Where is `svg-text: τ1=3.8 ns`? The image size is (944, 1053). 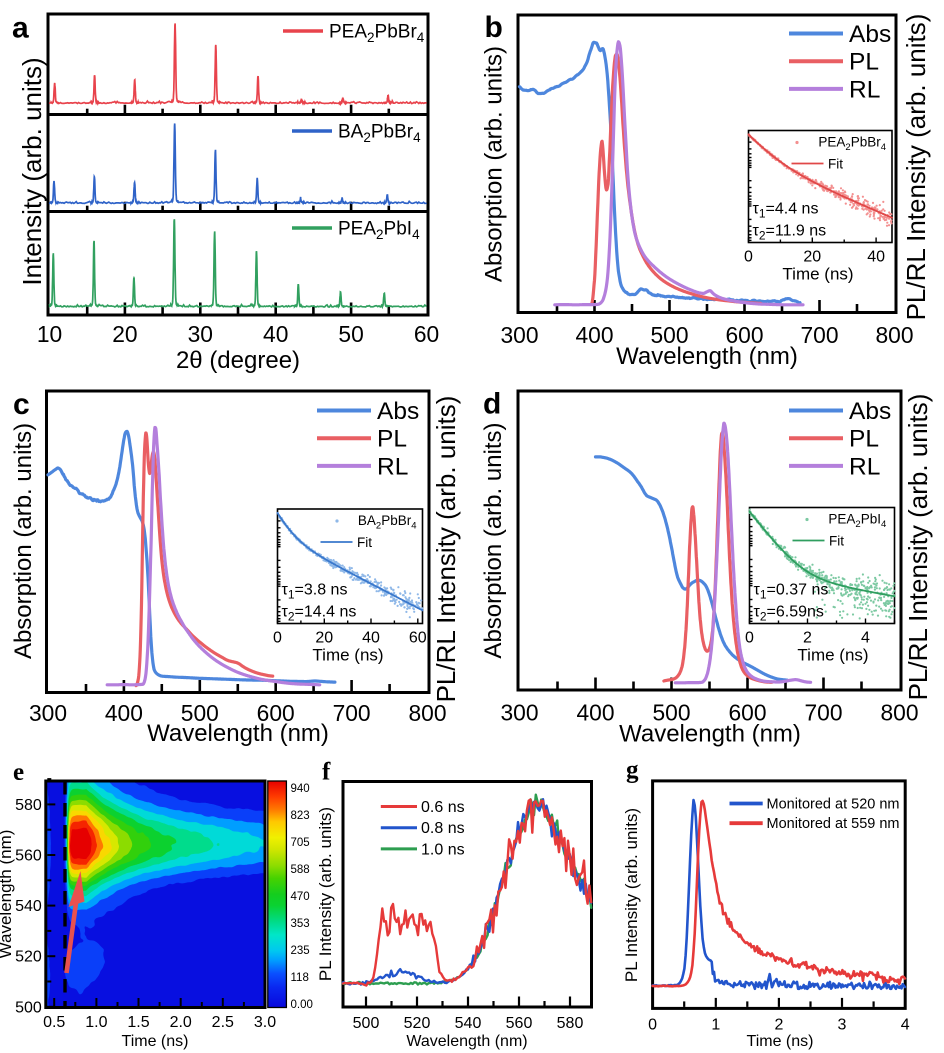 svg-text: τ1=3.8 ns is located at coordinates (315, 592).